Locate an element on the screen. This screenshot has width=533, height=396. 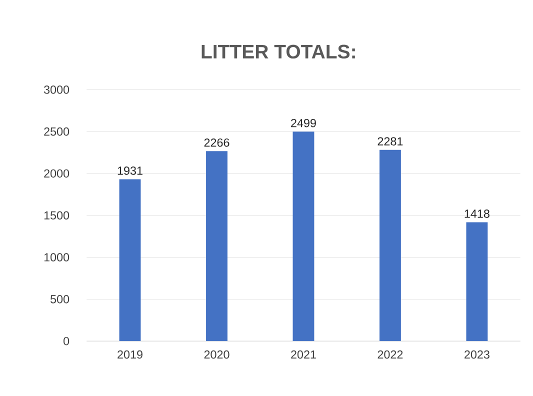
x-tick-label: 2020 is located at coordinates (217, 354).